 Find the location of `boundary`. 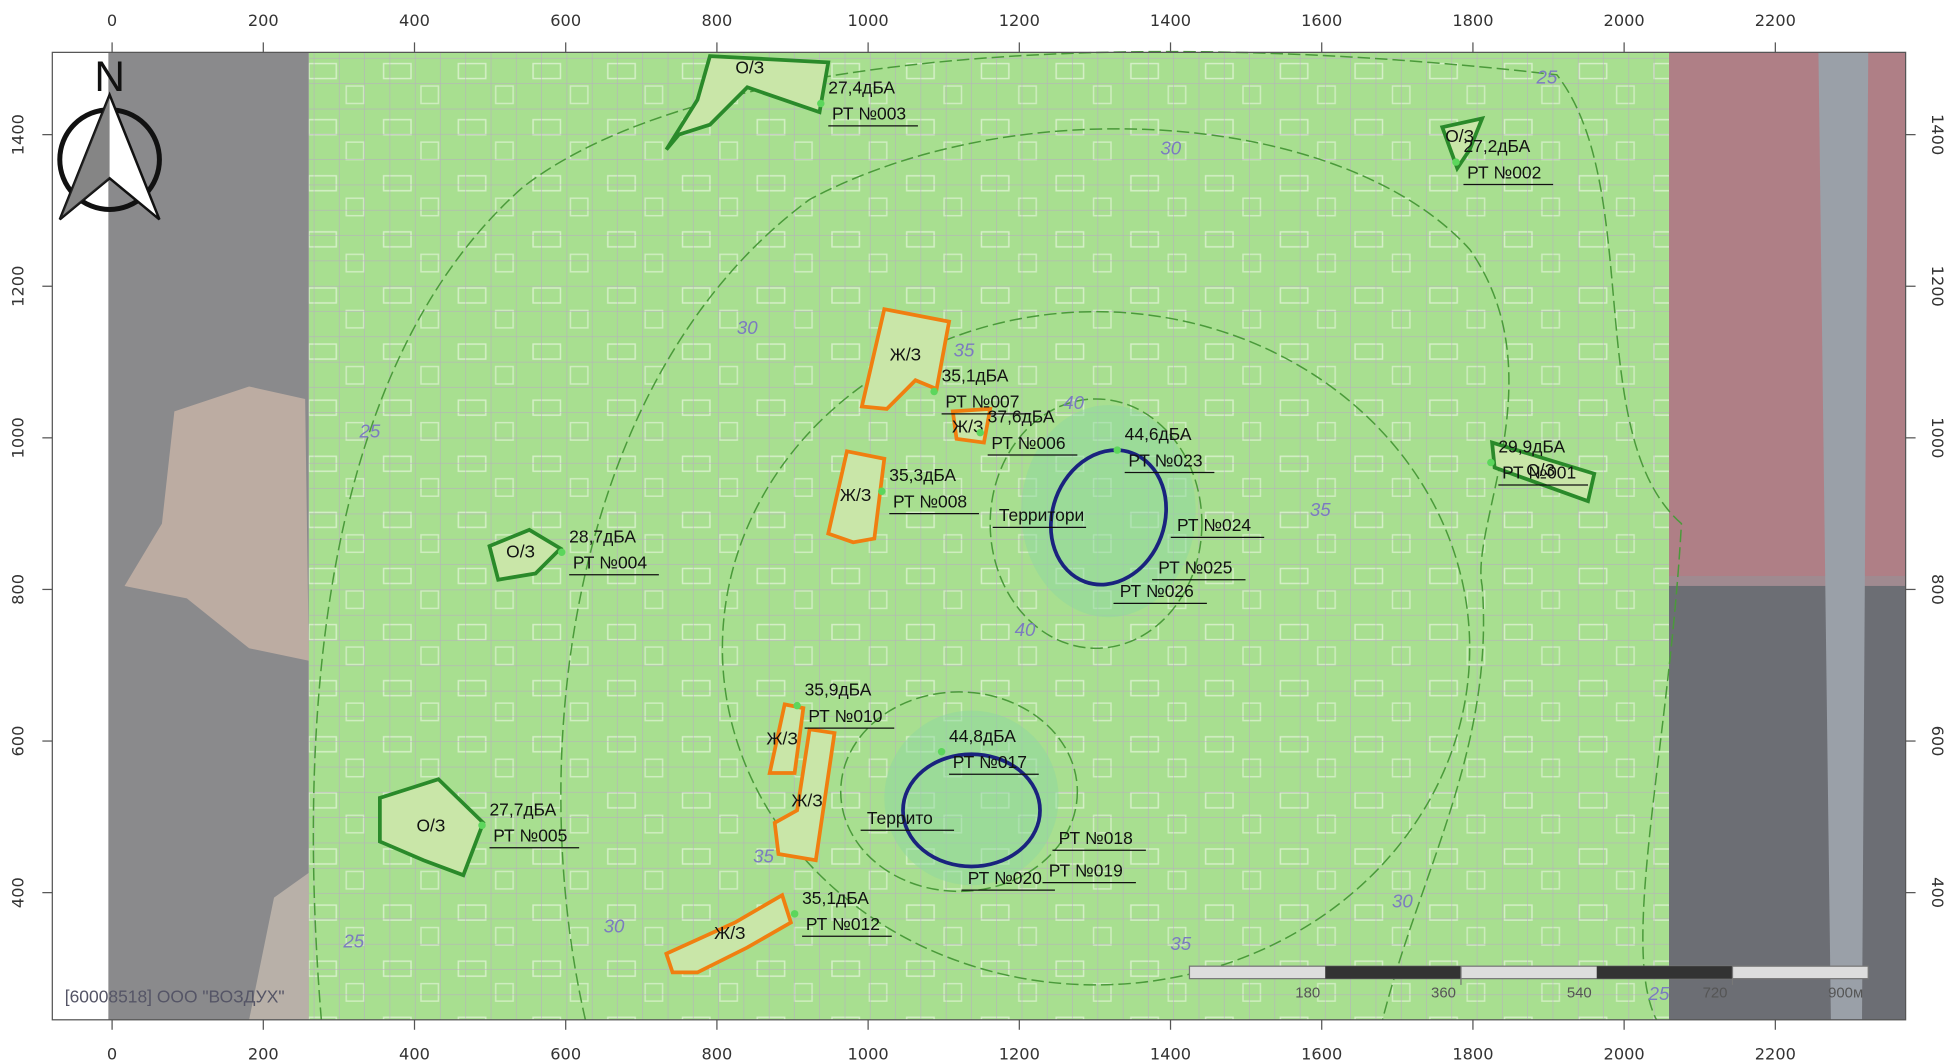

boundary is located at coordinates (1108, 517).